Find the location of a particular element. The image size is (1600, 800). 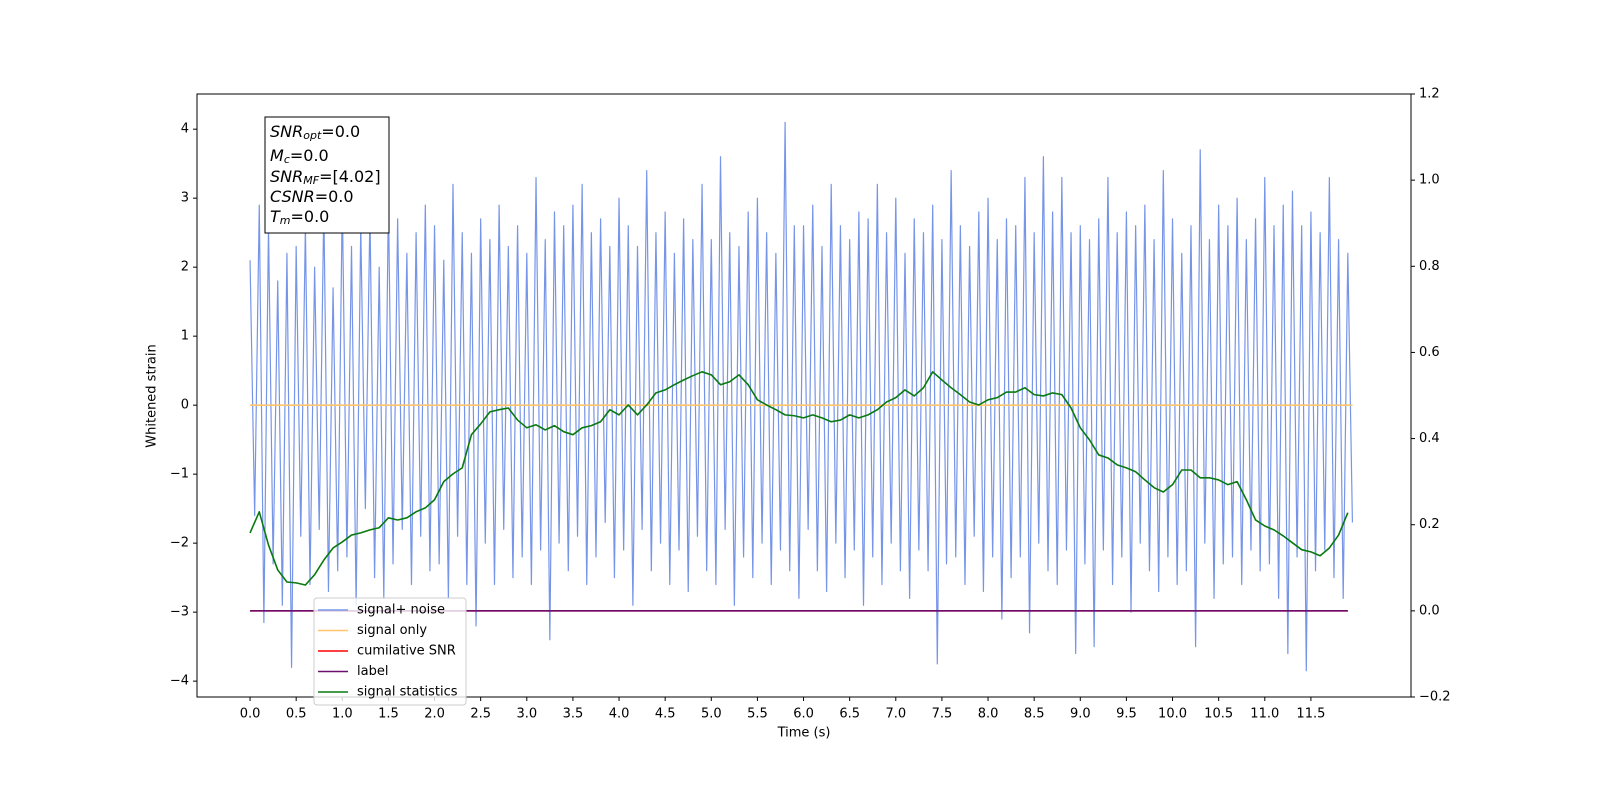

annotation: CSNR=0.0 is located at coordinates (312, 196).